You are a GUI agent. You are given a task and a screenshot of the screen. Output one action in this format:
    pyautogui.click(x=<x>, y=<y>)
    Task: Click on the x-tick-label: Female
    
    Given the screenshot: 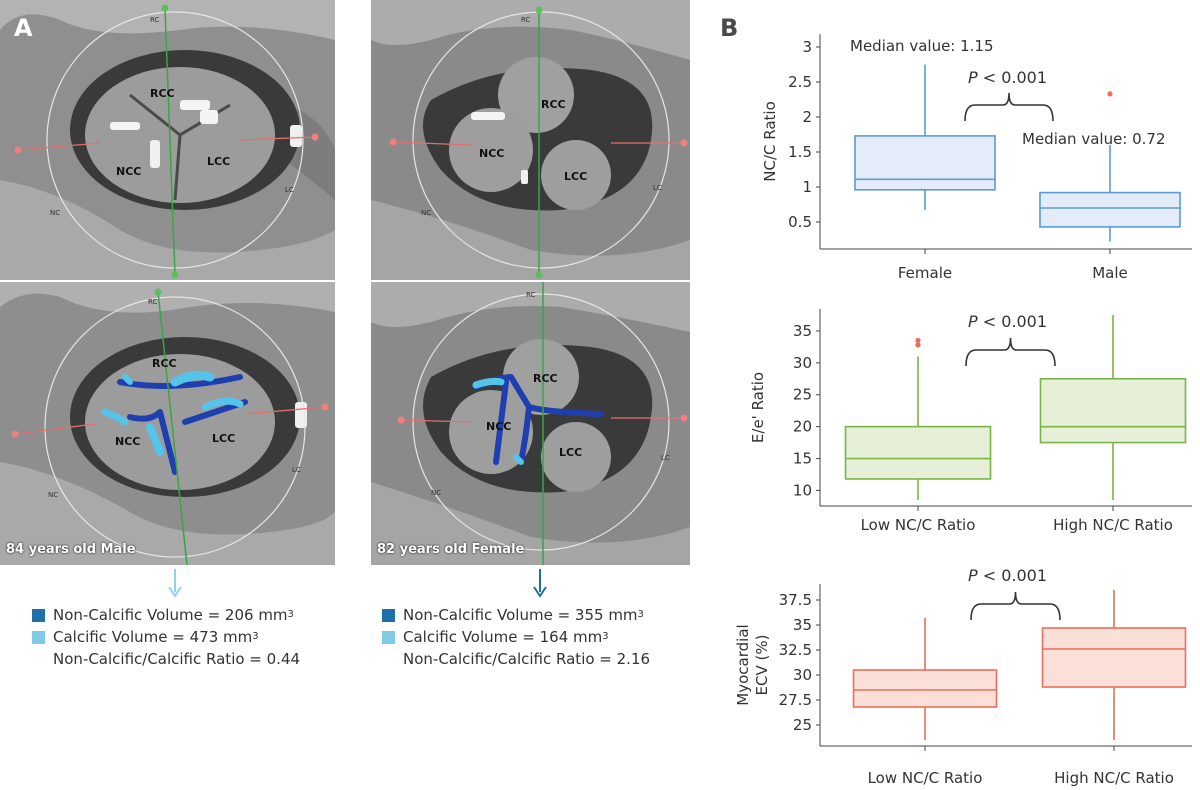 What is the action you would take?
    pyautogui.click(x=925, y=273)
    